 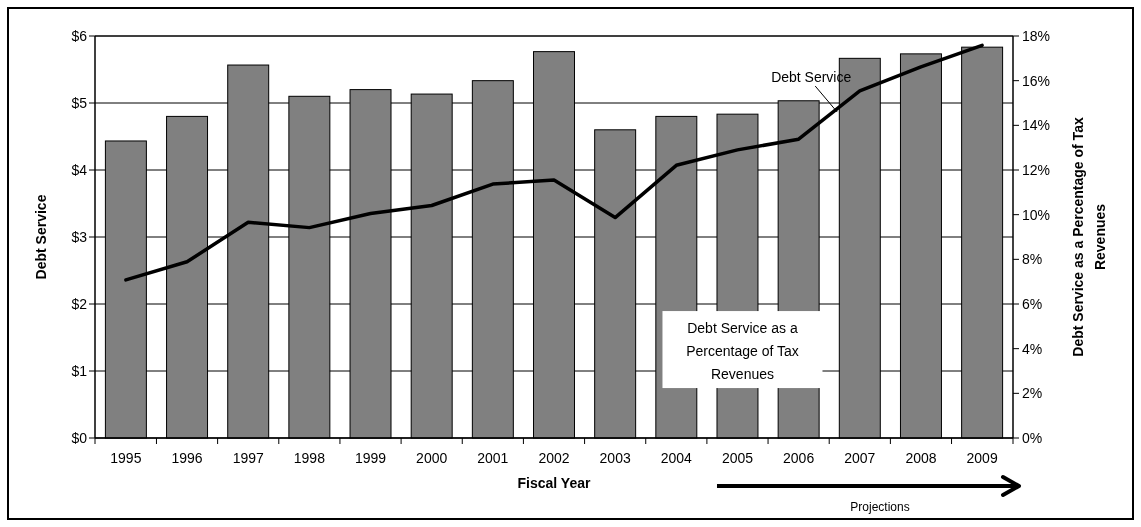 What do you see at coordinates (79, 437) in the screenshot?
I see `y-tick-label: $0` at bounding box center [79, 437].